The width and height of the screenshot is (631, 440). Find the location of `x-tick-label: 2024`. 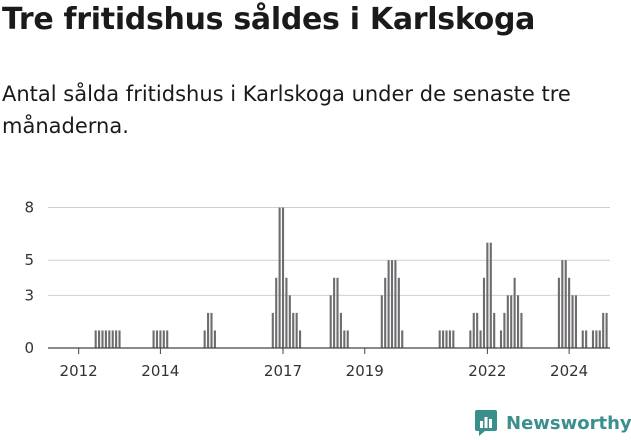

x-tick-label: 2024 is located at coordinates (569, 371).